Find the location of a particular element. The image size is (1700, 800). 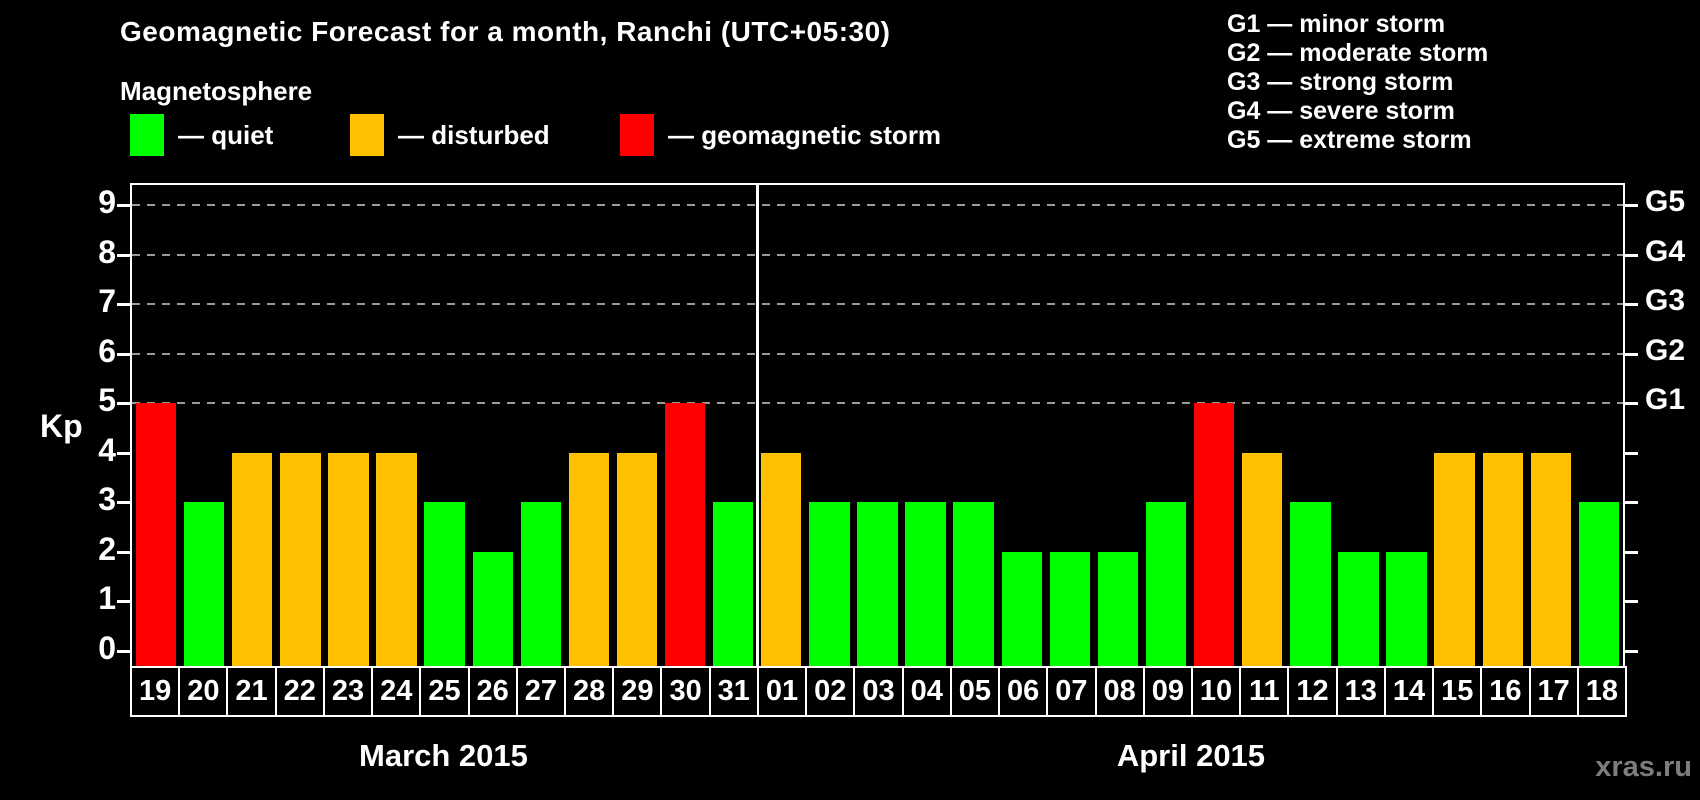

storm-color-swatch is located at coordinates (637, 135).